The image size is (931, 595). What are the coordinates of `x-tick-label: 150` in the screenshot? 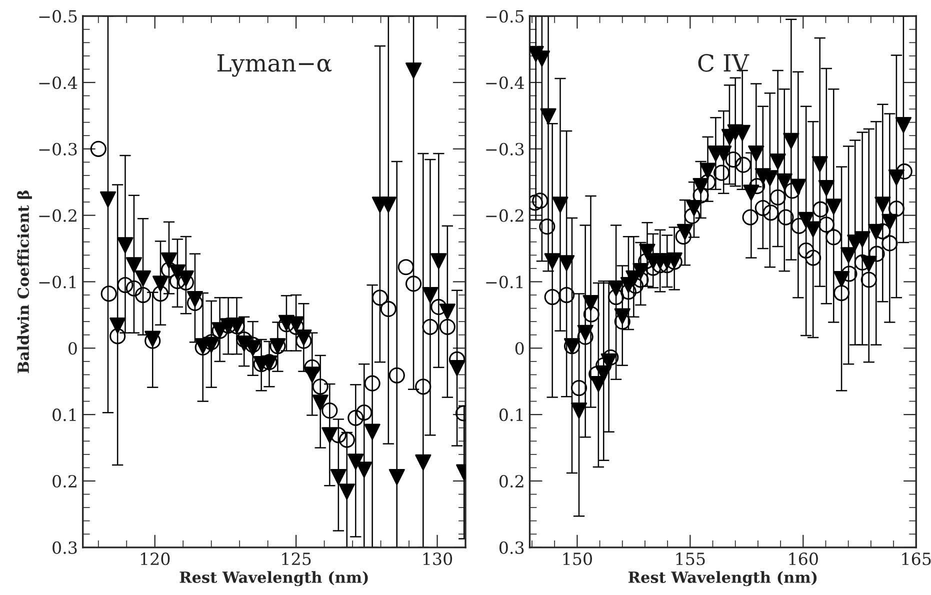 It's located at (577, 559).